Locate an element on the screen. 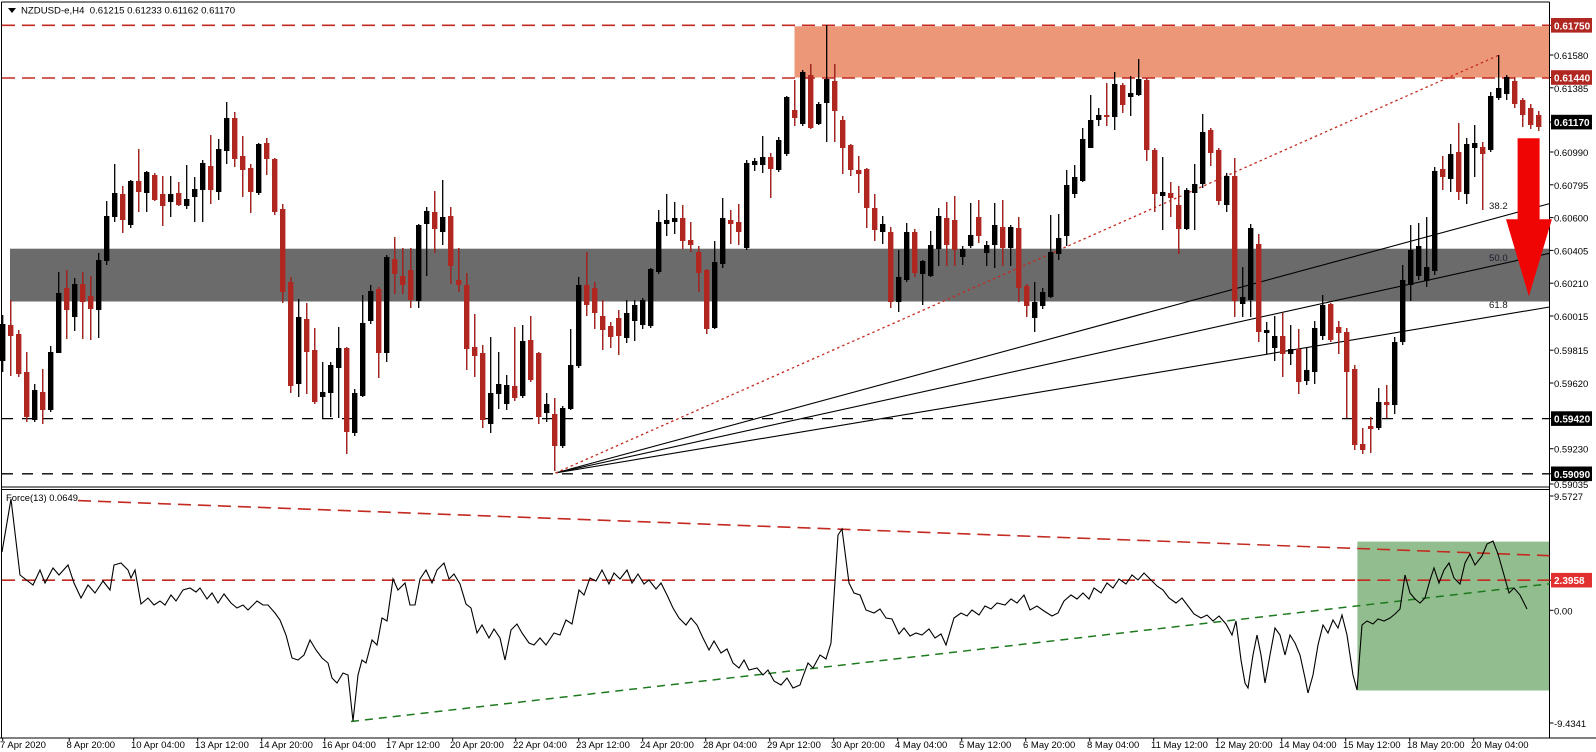  svg-text: 0.59090 is located at coordinates (1572, 475).